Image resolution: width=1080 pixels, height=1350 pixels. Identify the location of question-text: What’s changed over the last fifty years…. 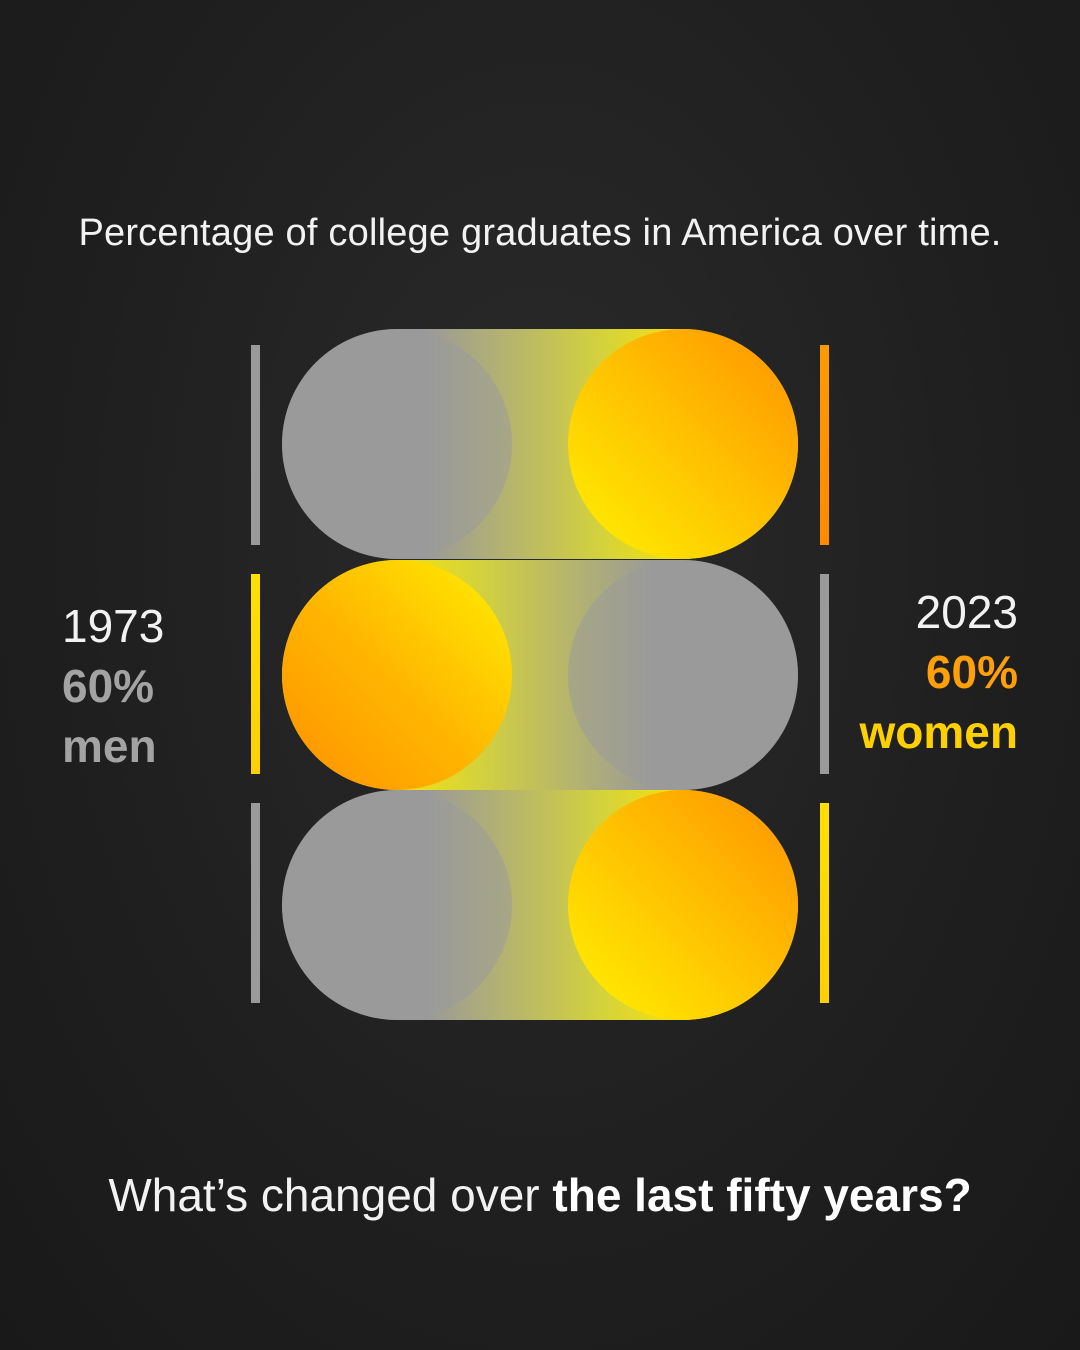
(540, 1195).